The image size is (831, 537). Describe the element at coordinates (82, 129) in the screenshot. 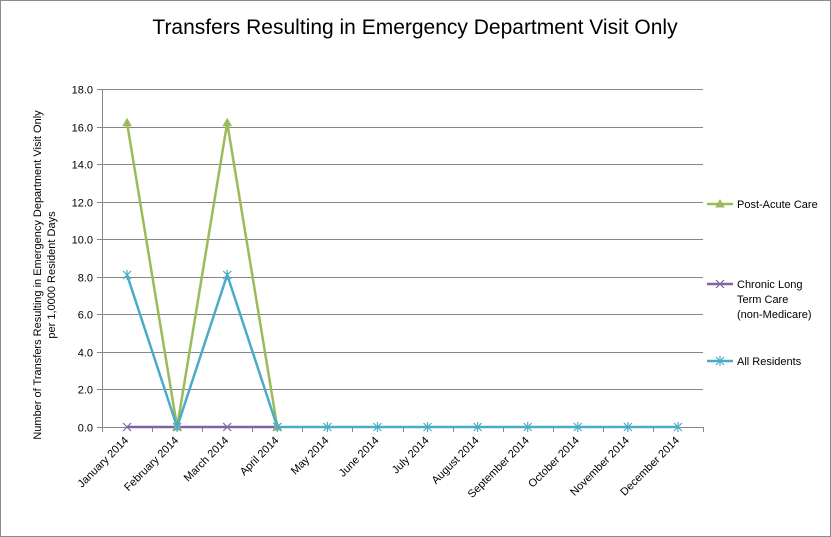

I see `y-tick-label: 16.0` at that location.